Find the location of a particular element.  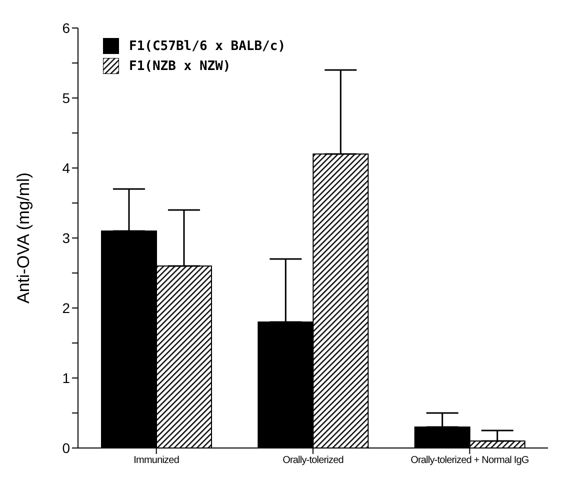

y-tick-label: 6 is located at coordinates (66, 28).